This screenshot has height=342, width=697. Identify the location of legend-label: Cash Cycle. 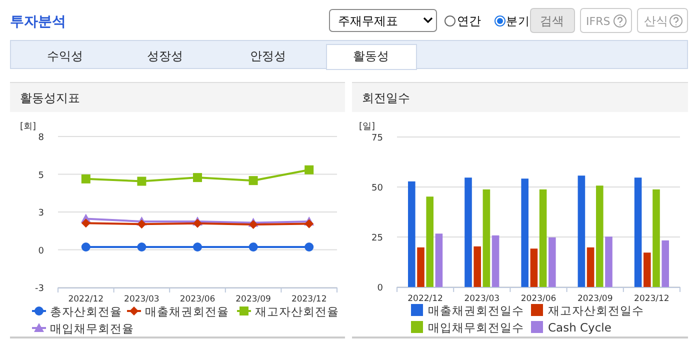
(580, 327).